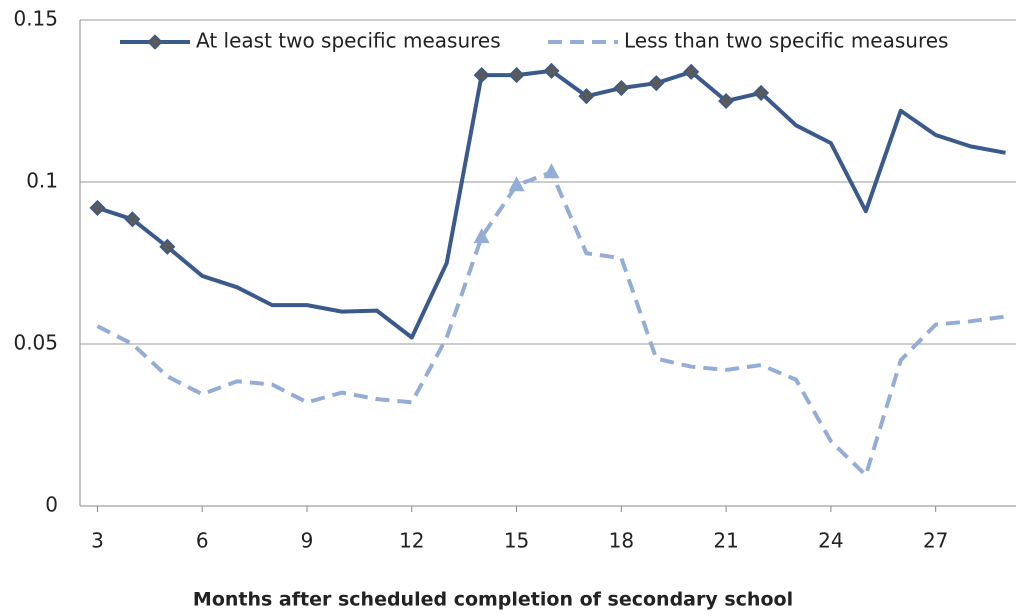 Image resolution: width=1016 pixels, height=616 pixels. Describe the element at coordinates (202, 541) in the screenshot. I see `x-tick-label: 6` at that location.